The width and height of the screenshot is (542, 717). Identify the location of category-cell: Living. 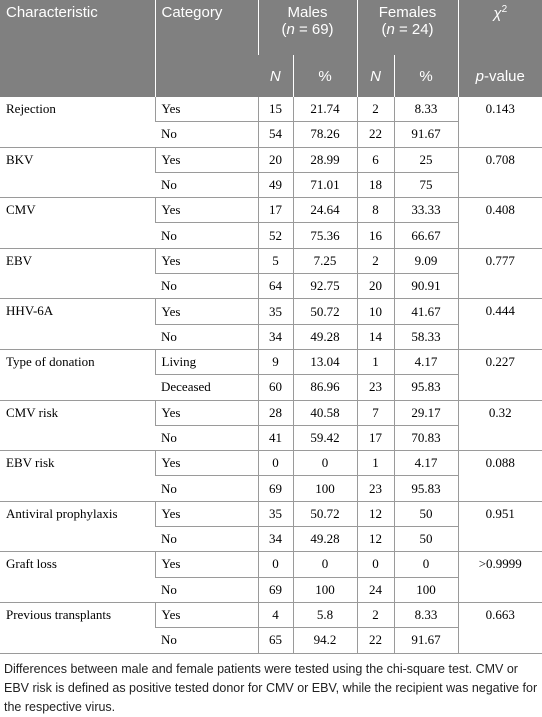
(206, 362).